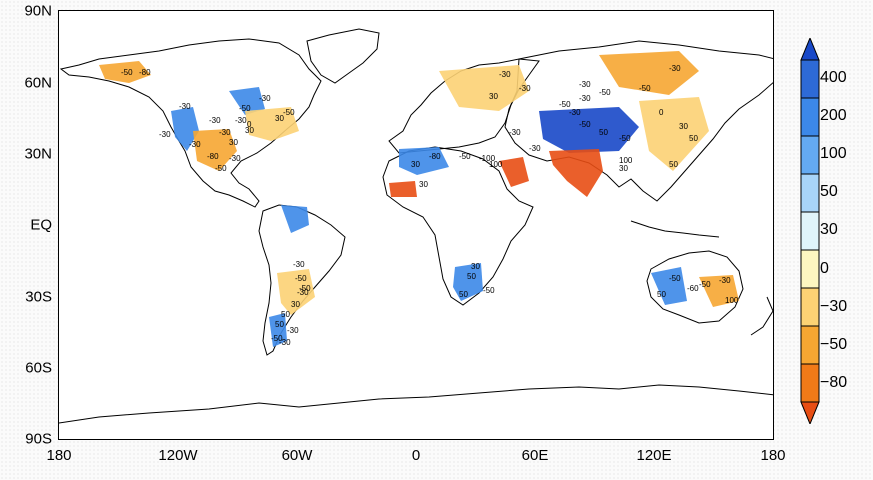 Image resolution: width=873 pixels, height=480 pixels. I want to click on lat-label-30n: 30N, so click(38, 154).